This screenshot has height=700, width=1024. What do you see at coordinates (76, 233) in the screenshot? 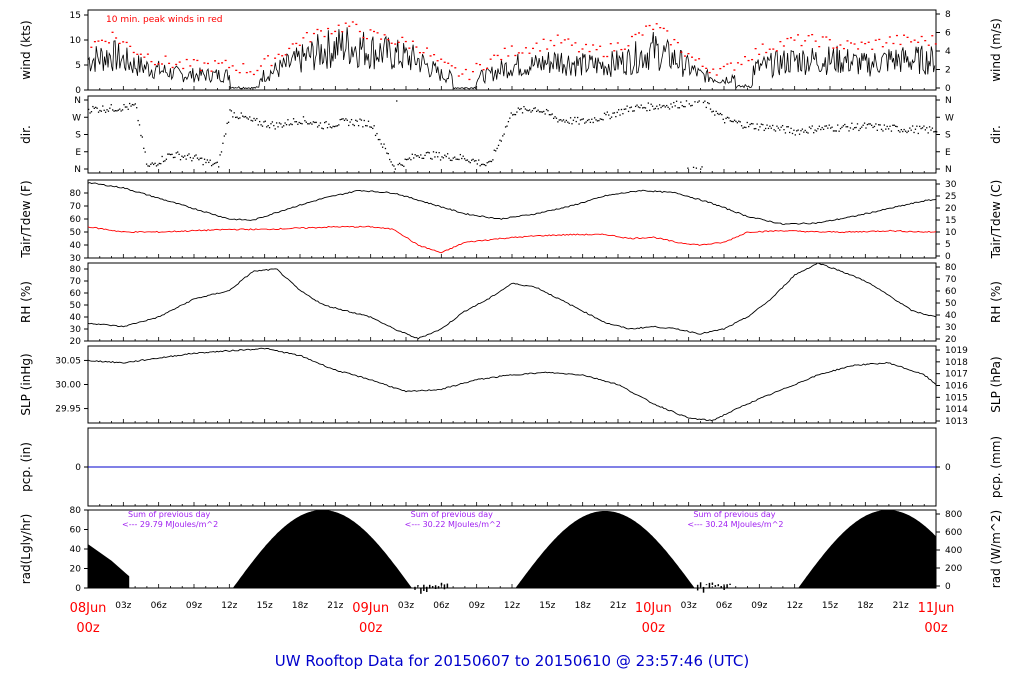
I see `temp-tick-left: 50` at bounding box center [76, 233].